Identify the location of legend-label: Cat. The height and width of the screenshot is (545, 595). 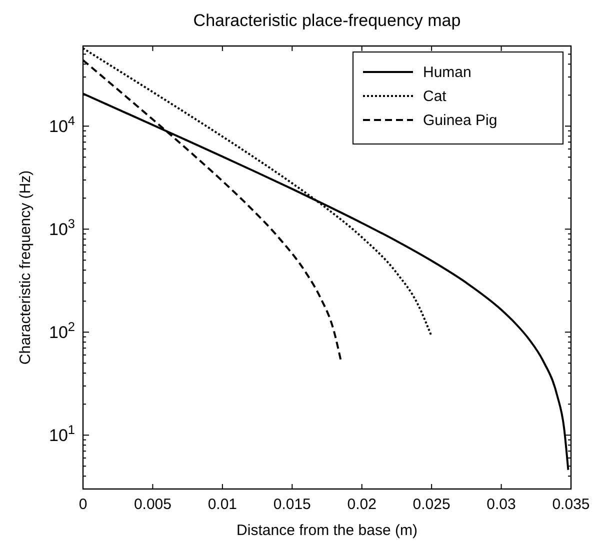
(435, 96).